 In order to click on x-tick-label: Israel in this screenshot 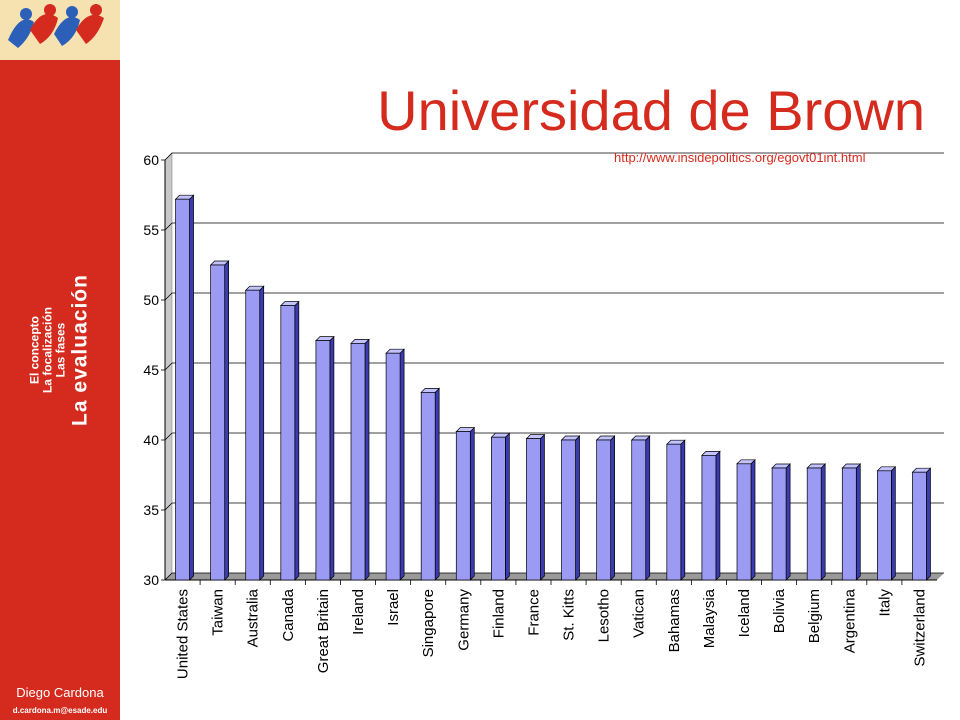, I will do `click(393, 607)`.